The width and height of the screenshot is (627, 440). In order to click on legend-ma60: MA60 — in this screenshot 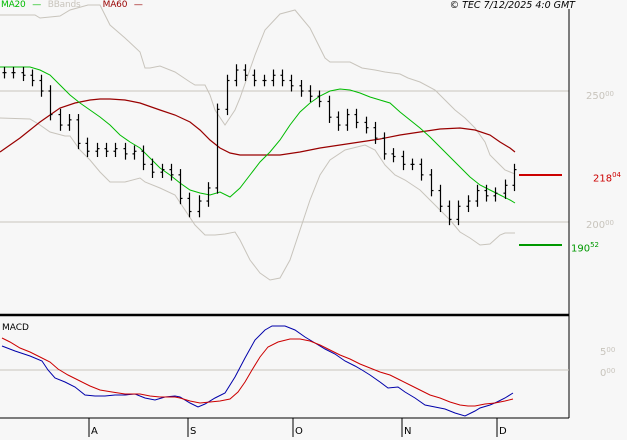, I will do `click(122, 5)`.